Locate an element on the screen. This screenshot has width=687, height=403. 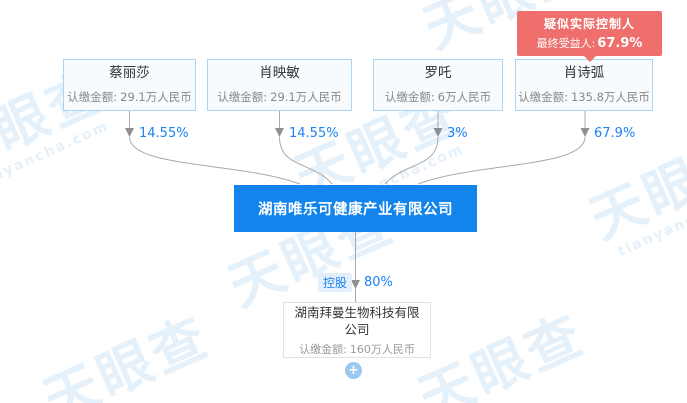
expand-button: + is located at coordinates (353, 370).